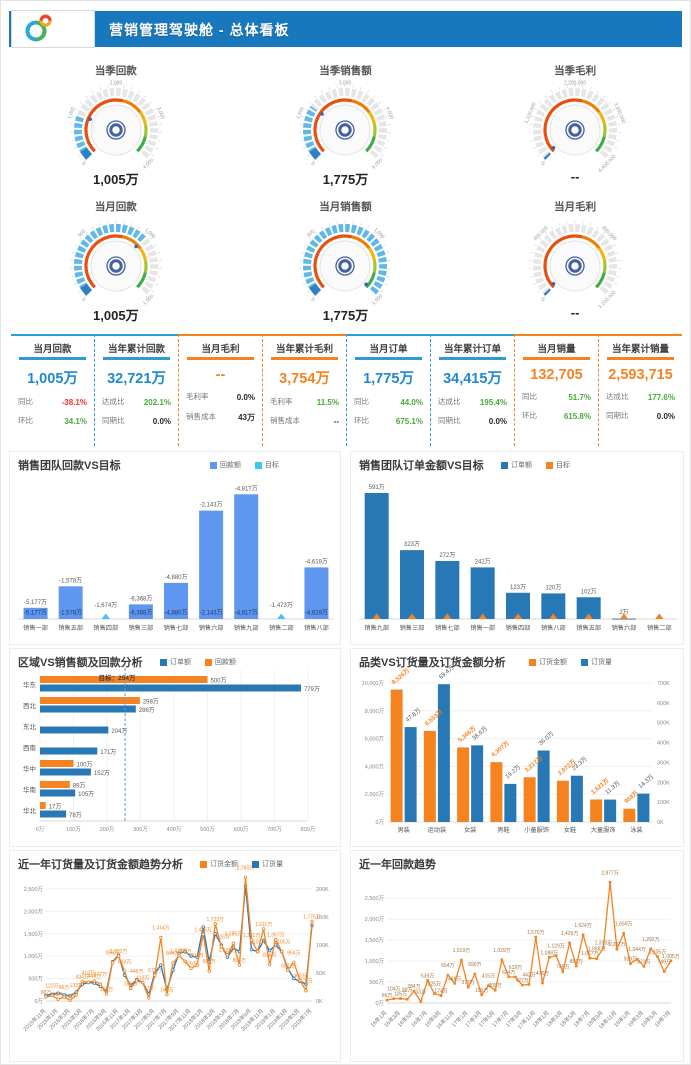  I want to click on svg-text: 476万, so click(542, 974).